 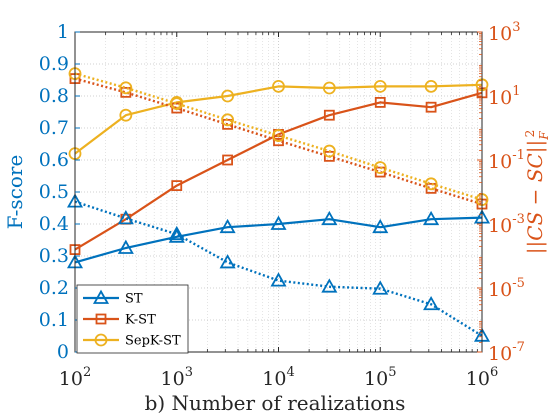 I want to click on legend-label: K-ST, so click(x=140, y=320).